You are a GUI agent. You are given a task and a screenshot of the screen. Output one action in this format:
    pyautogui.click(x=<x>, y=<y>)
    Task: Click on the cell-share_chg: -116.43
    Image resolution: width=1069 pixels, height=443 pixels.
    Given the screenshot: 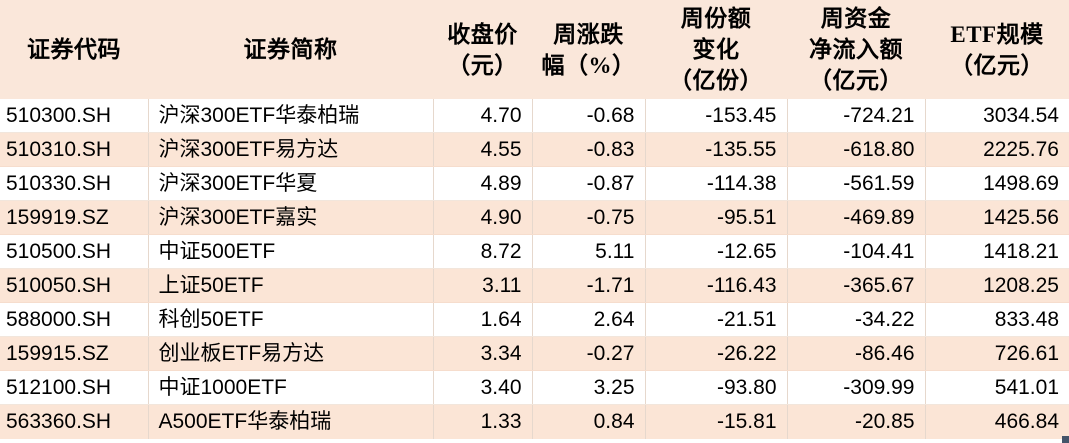 What is the action you would take?
    pyautogui.click(x=716, y=286)
    